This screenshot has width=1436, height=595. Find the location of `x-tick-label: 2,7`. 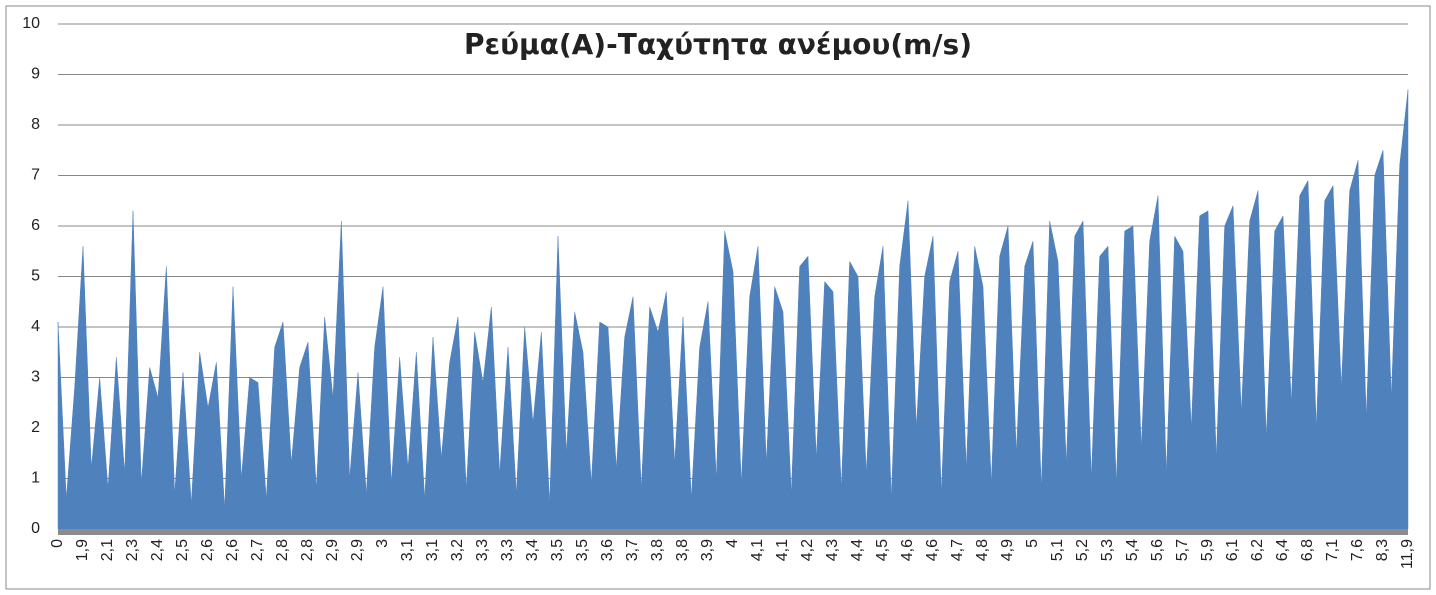

x-tick-label: 2,7 is located at coordinates (257, 550).